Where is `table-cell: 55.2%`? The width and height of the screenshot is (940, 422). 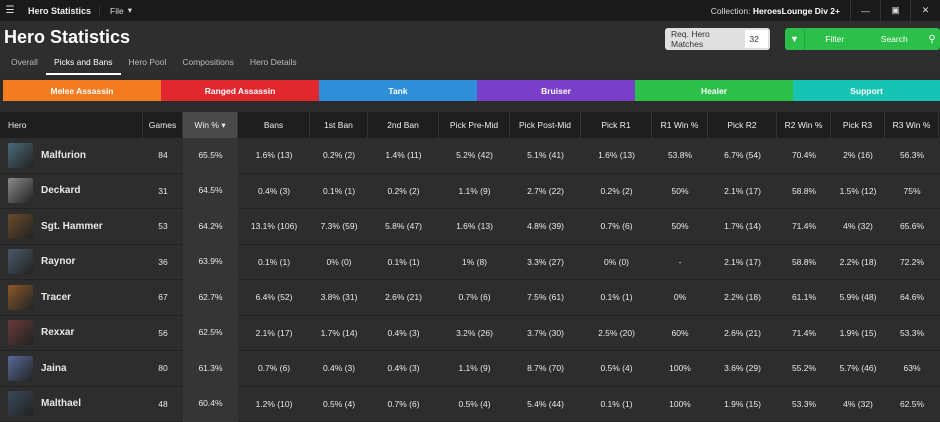
table-cell: 55.2% is located at coordinates (804, 368).